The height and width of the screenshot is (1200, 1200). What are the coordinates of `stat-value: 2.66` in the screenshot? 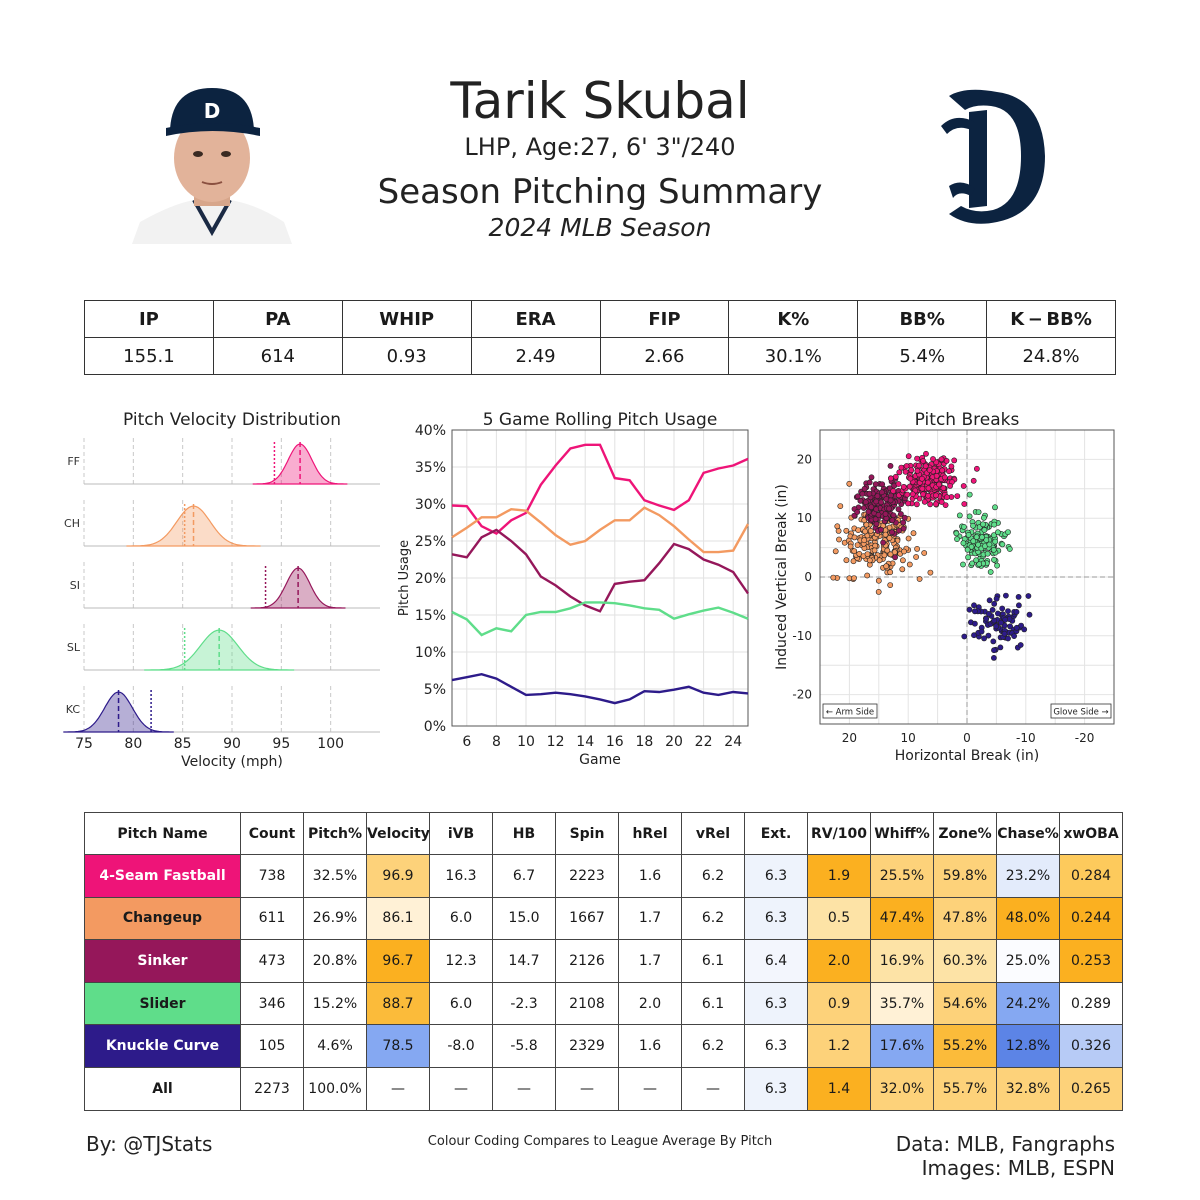 It's located at (664, 356).